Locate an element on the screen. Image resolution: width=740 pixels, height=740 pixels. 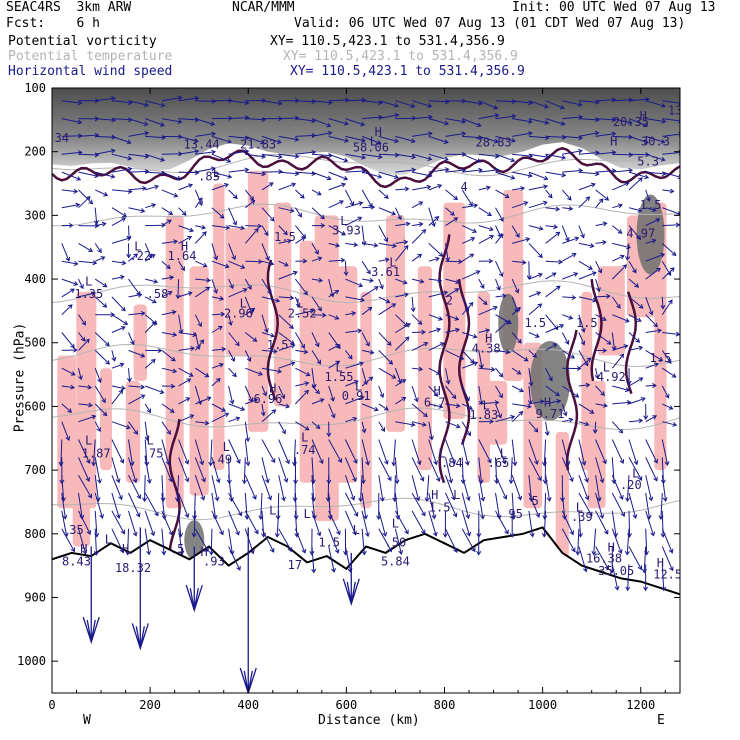
theta-contour is located at coordinates (366, 215).